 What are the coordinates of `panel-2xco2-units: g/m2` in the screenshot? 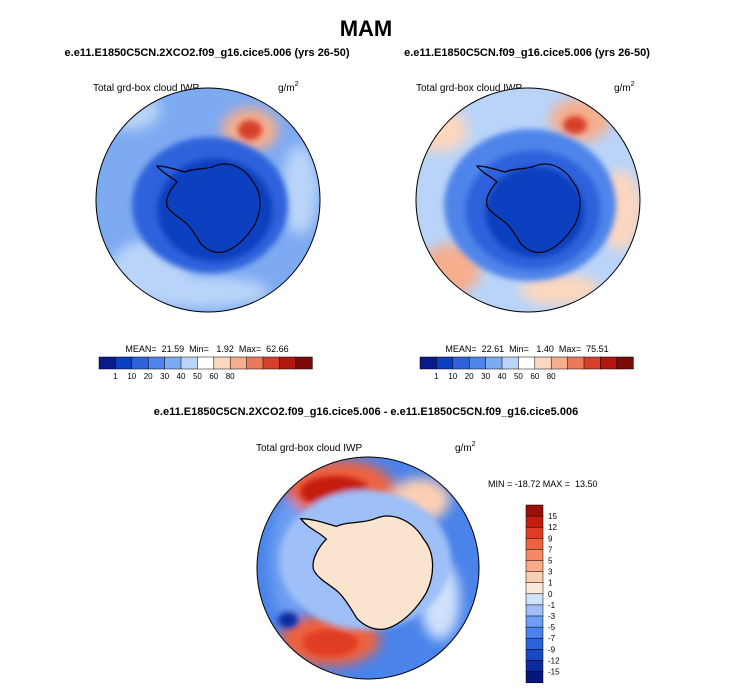 It's located at (288, 87).